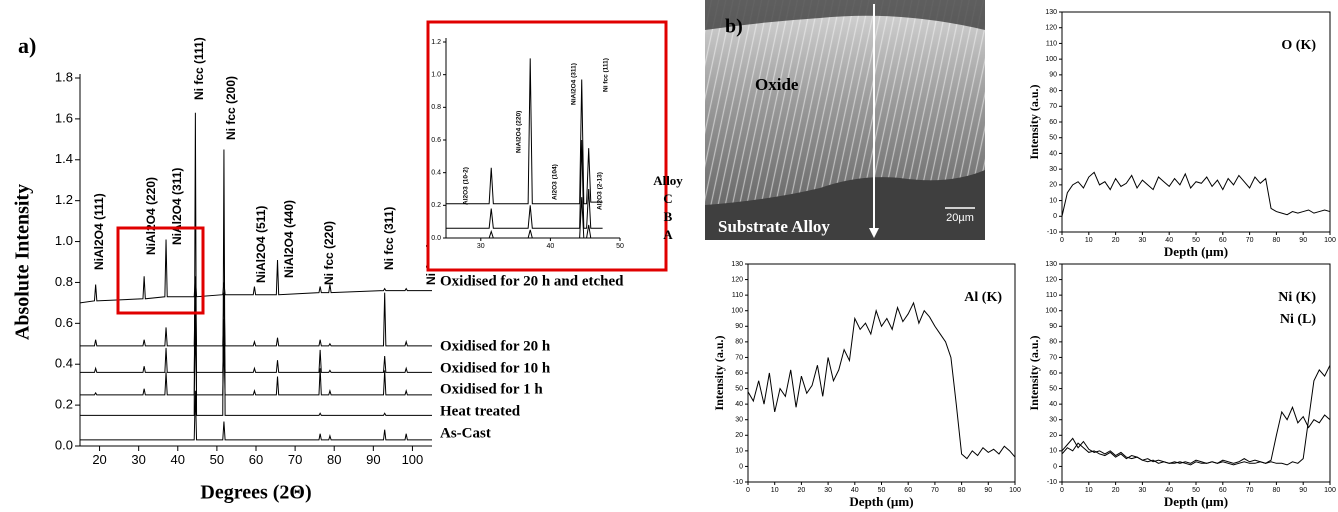 This screenshot has height=512, width=1338. I want to click on peak-label: Ni fcc (311), so click(389, 238).